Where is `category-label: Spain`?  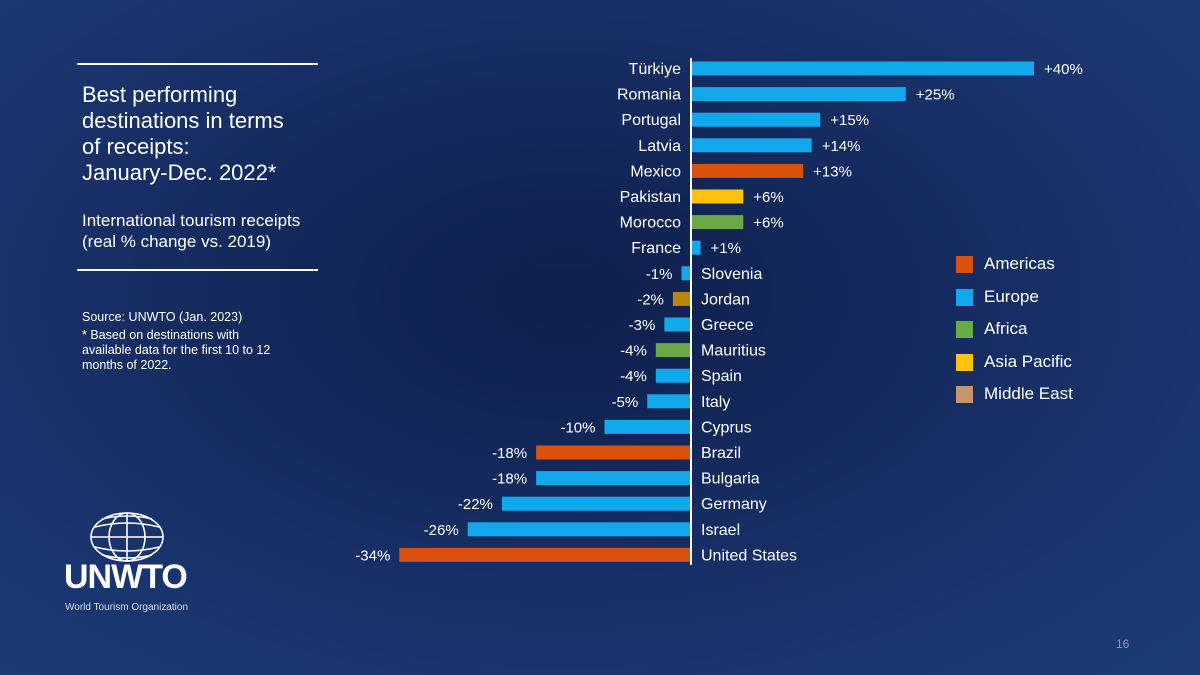
category-label: Spain is located at coordinates (721, 376).